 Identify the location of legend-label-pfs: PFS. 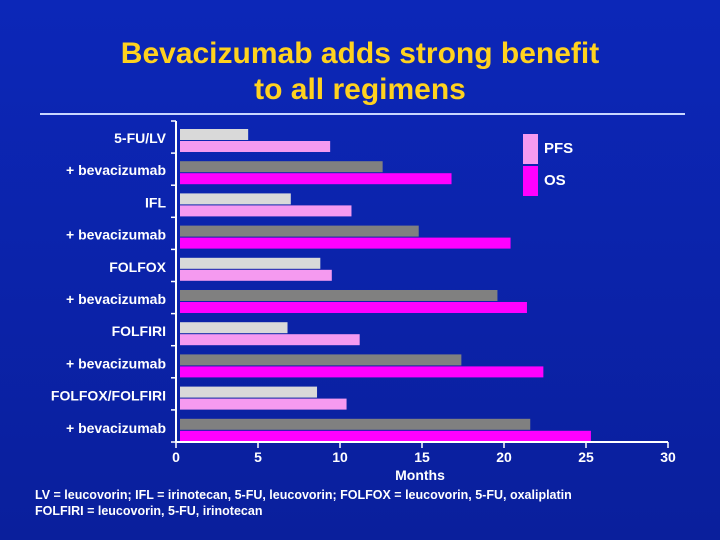
(558, 148).